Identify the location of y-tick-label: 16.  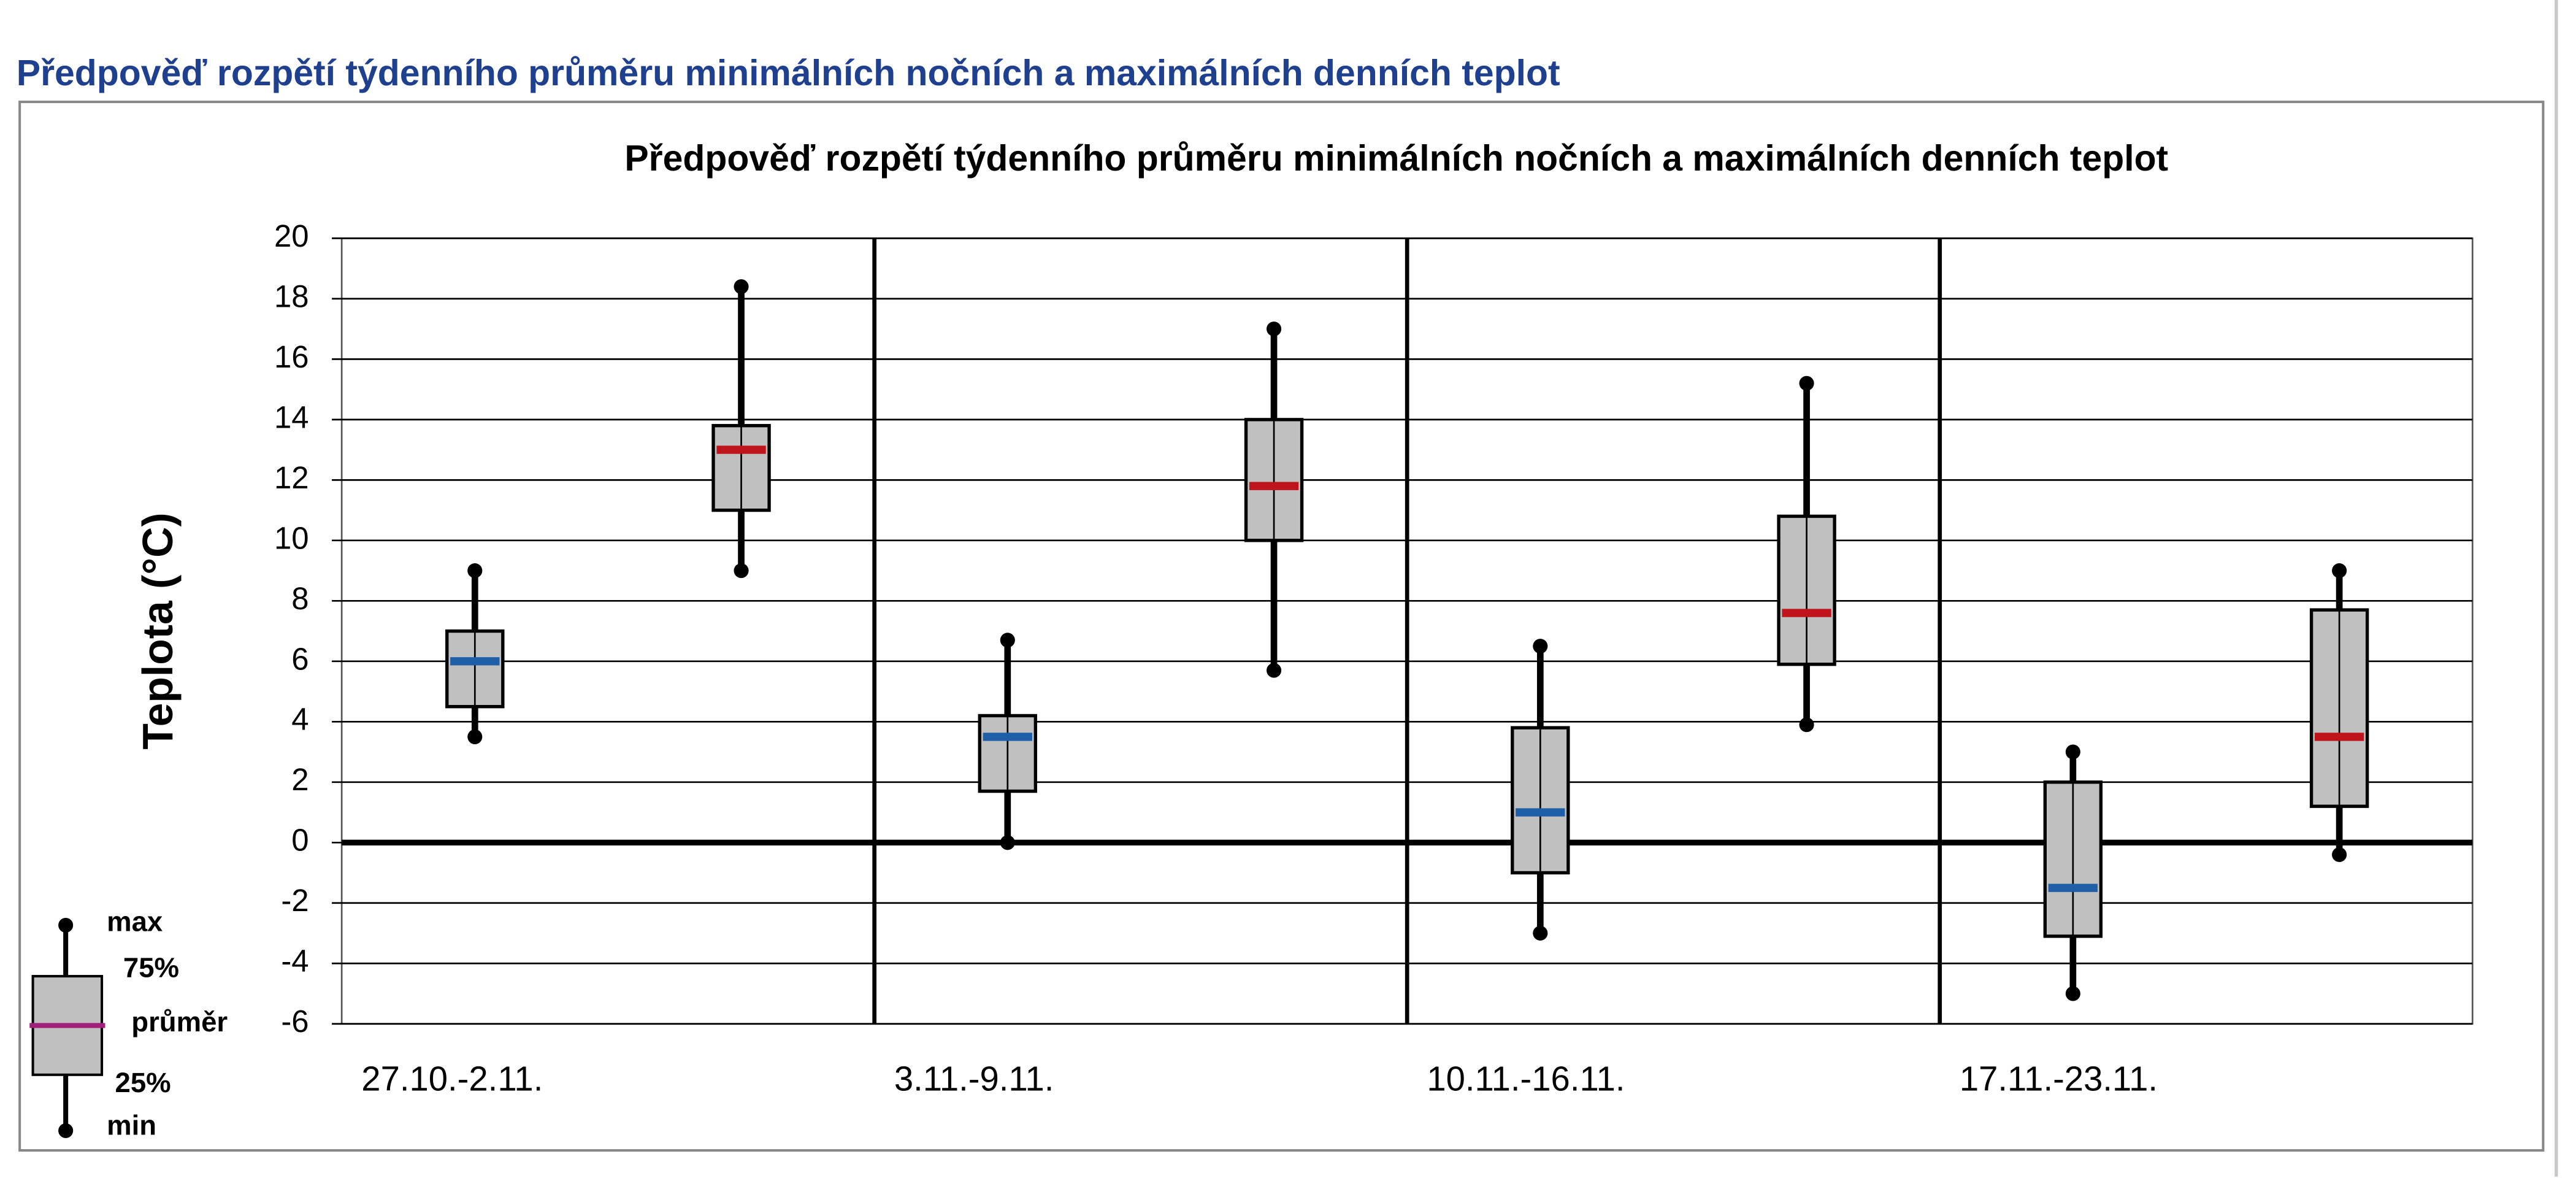
(291, 356).